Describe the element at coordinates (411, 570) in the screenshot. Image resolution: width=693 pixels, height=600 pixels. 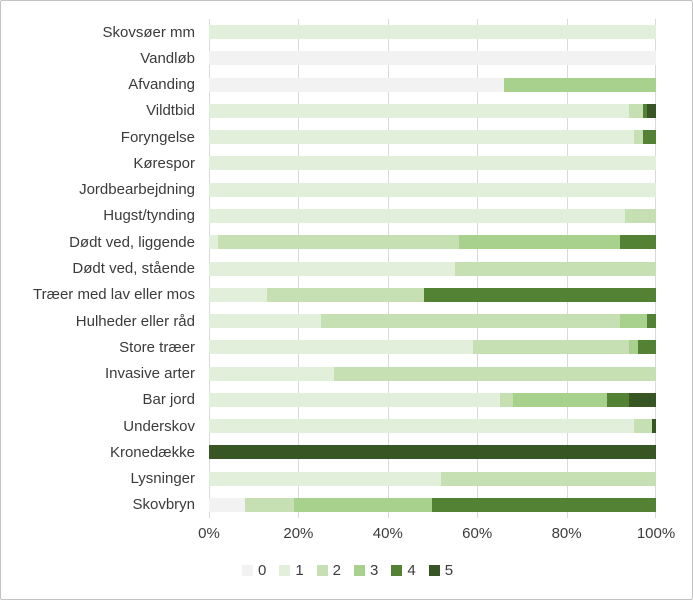
I see `legend-label: 4` at that location.